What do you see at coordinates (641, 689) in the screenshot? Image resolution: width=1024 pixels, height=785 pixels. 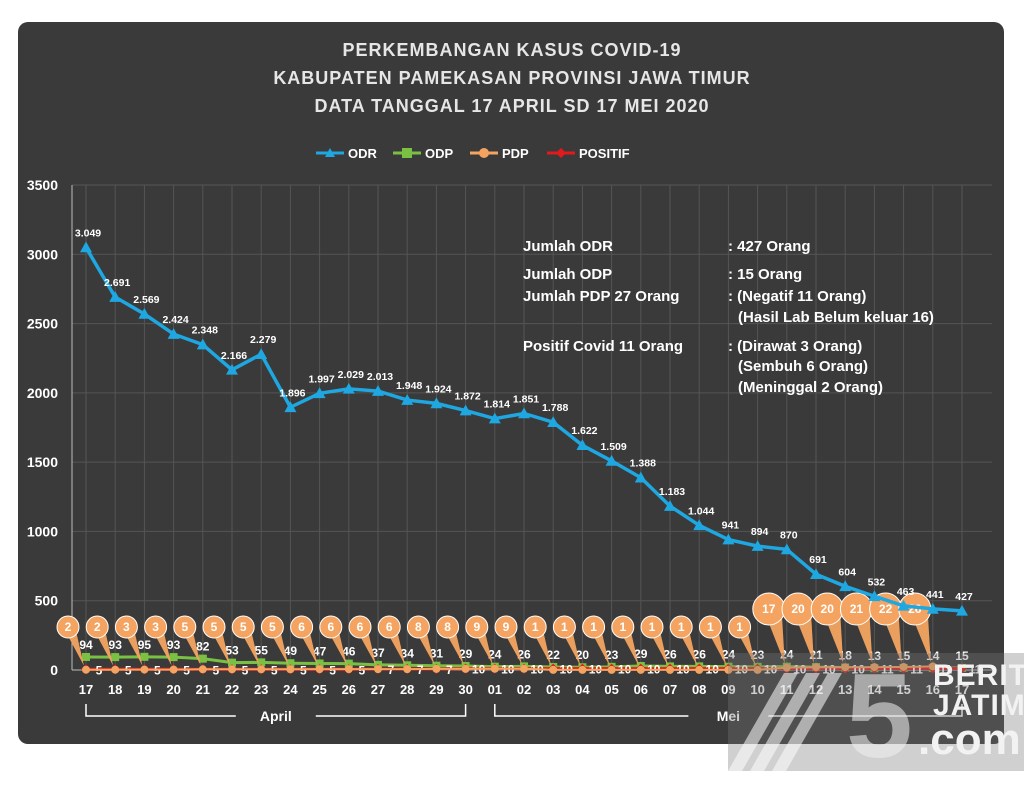 I see `x-tick-label: 06` at bounding box center [641, 689].